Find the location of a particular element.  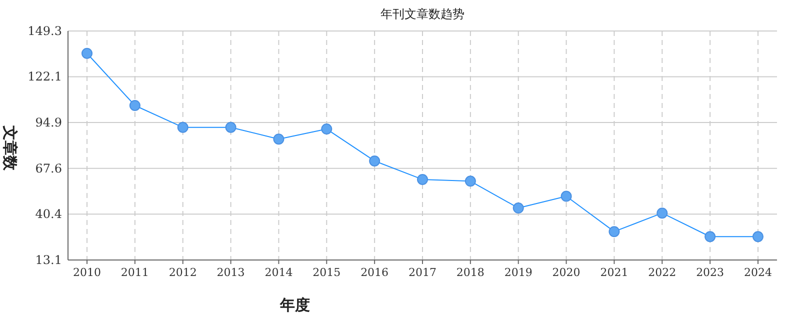

x-tick-label: 2011 is located at coordinates (134, 272).